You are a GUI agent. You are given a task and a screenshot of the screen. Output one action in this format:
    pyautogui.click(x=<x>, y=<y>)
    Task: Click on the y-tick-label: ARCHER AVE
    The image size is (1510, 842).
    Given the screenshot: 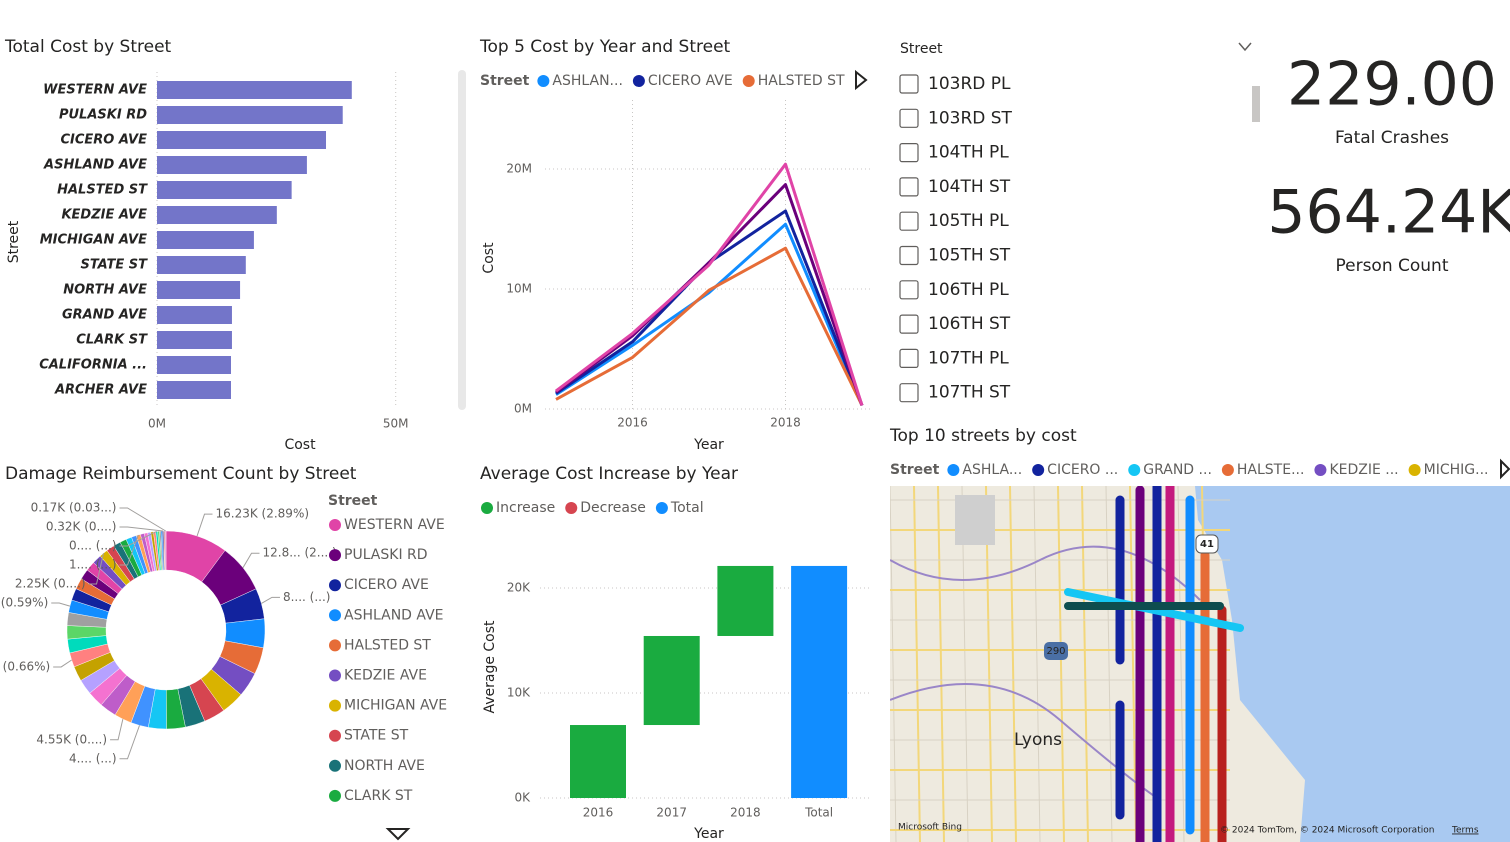 What is the action you would take?
    pyautogui.click(x=100, y=390)
    